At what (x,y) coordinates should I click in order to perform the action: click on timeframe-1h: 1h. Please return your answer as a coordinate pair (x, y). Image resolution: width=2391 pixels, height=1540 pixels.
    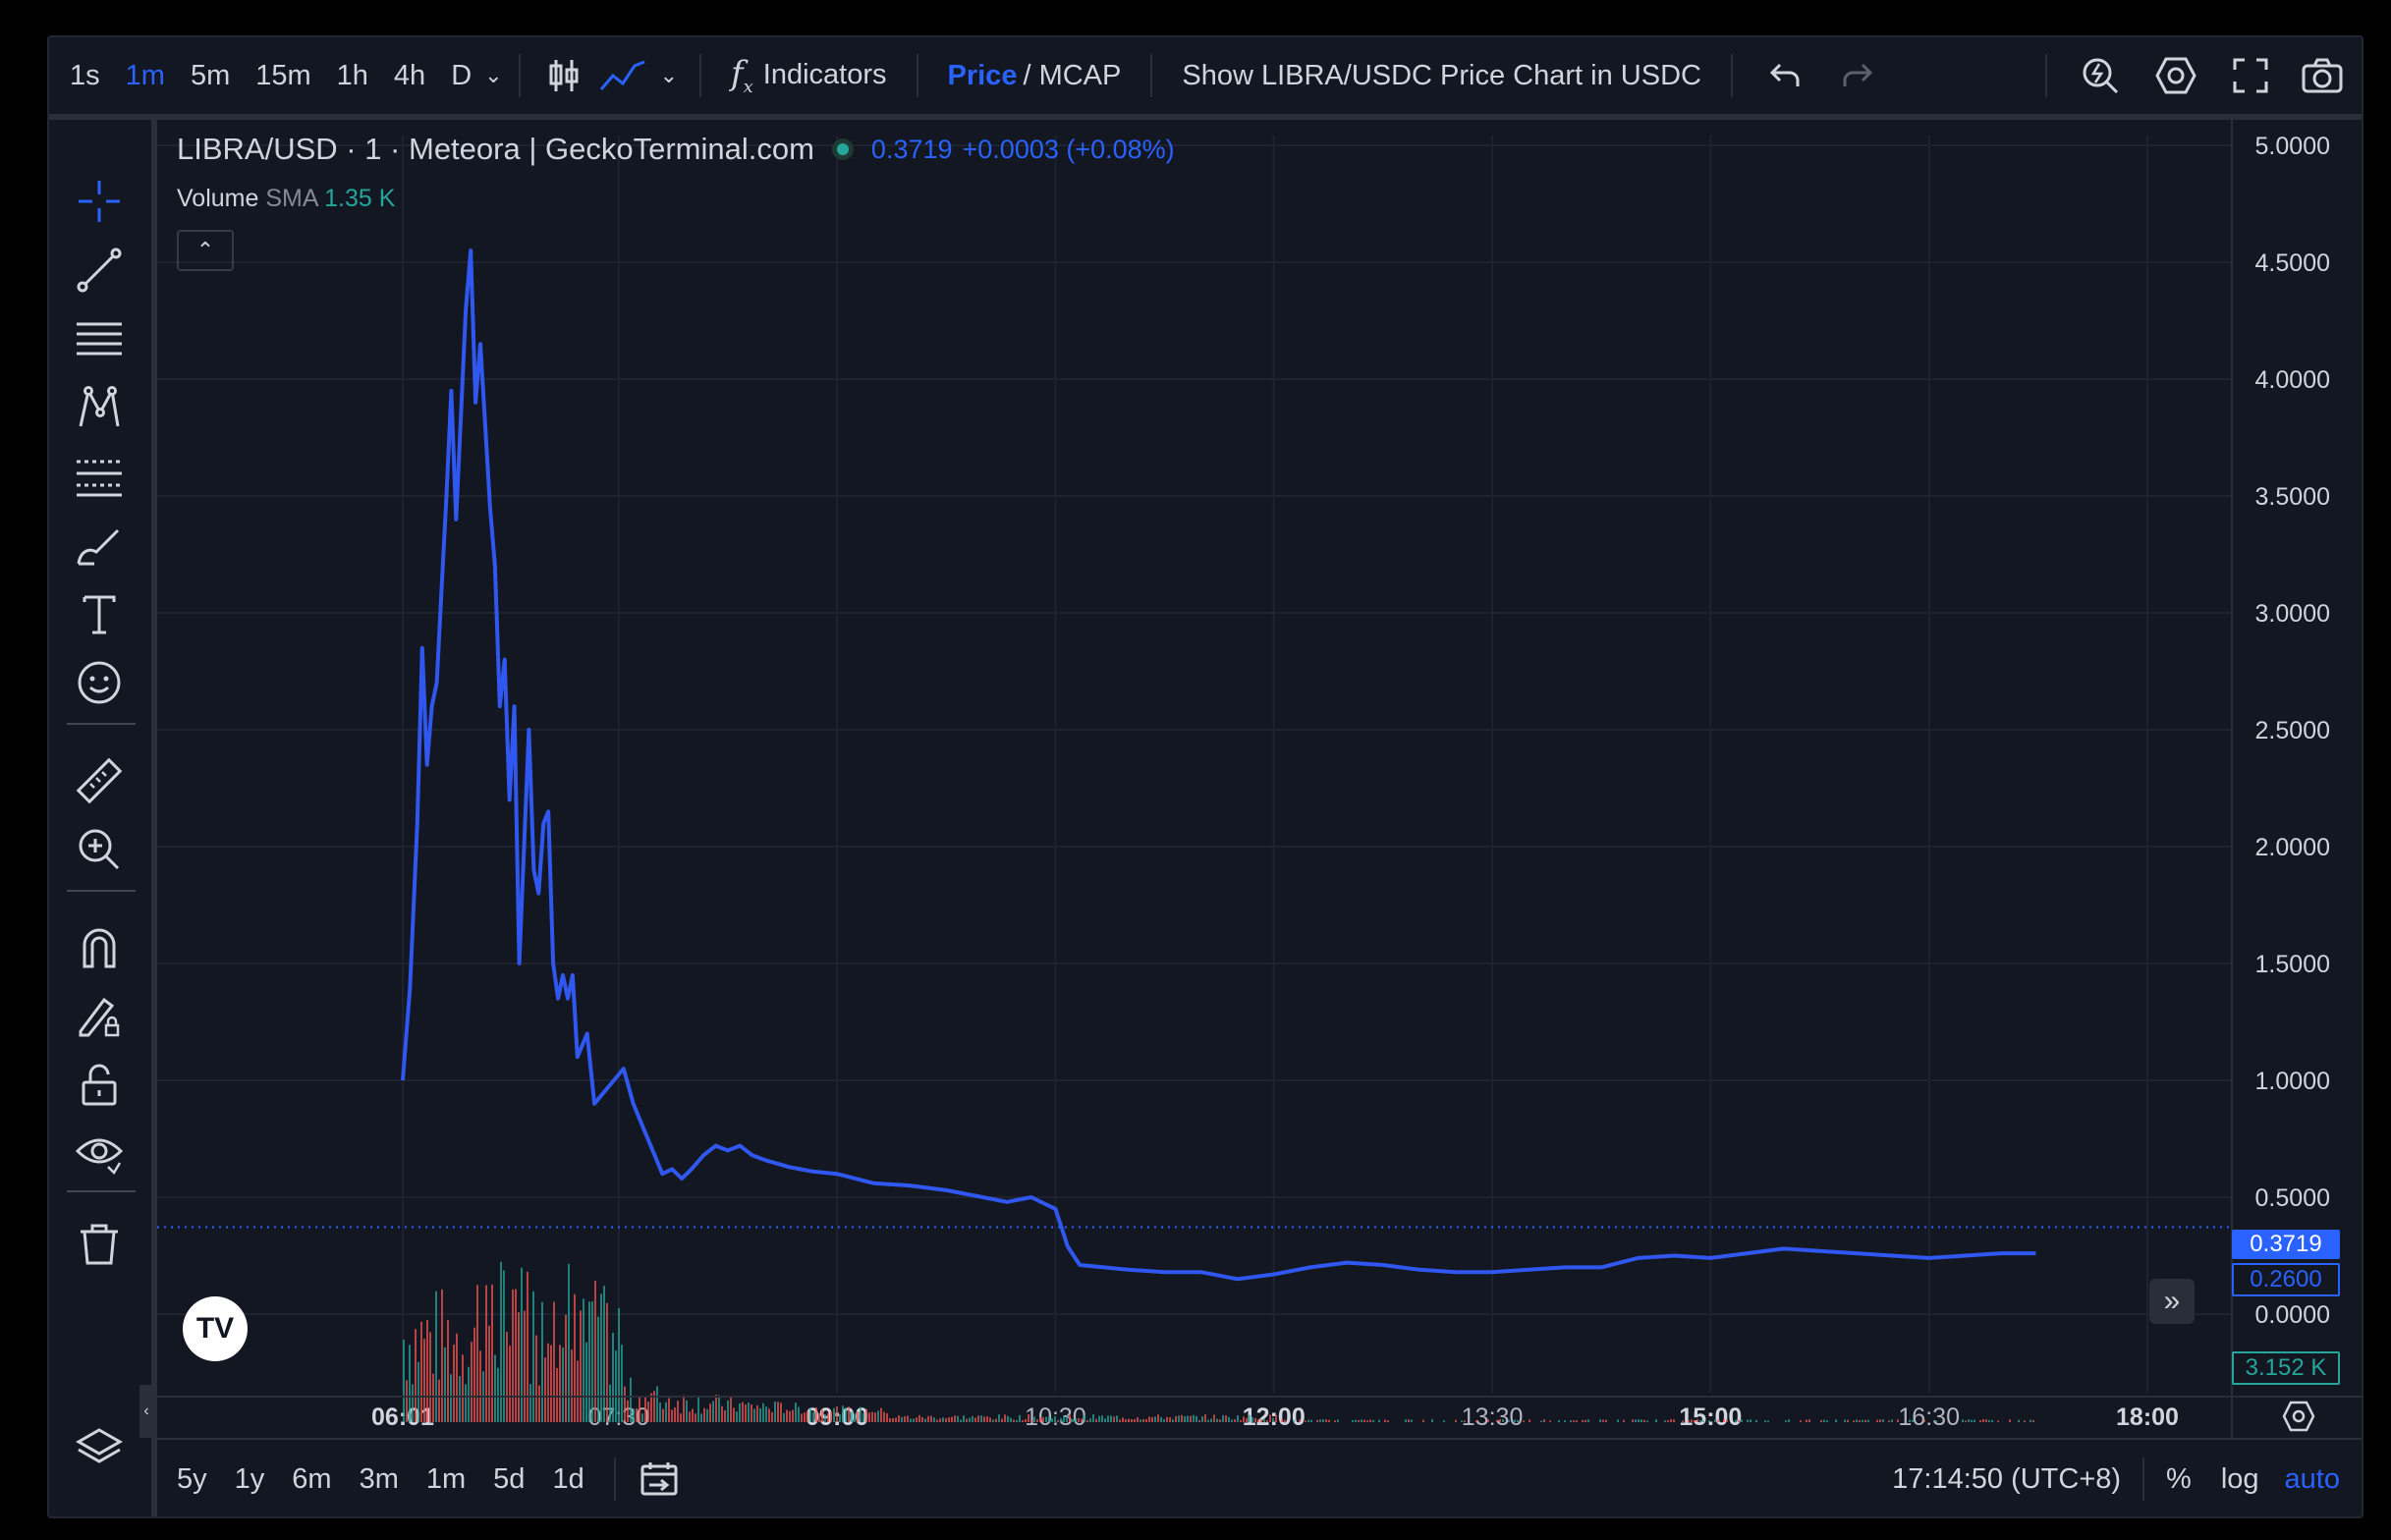
    Looking at the image, I should click on (352, 75).